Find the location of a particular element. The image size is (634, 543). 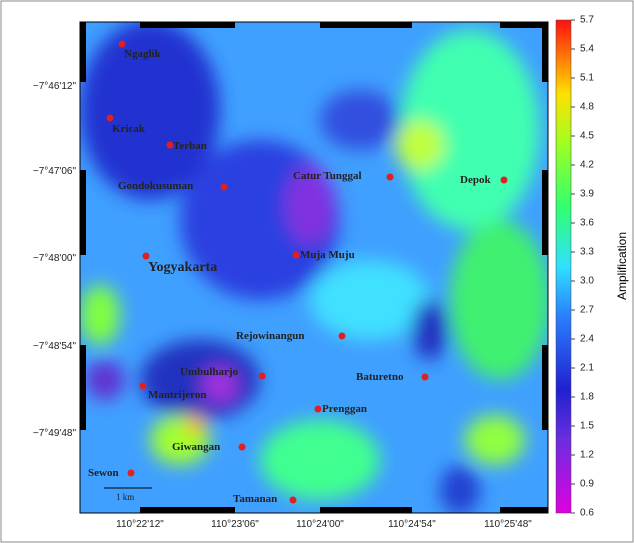

colorbar-tick-label: 5.1 is located at coordinates (587, 78).